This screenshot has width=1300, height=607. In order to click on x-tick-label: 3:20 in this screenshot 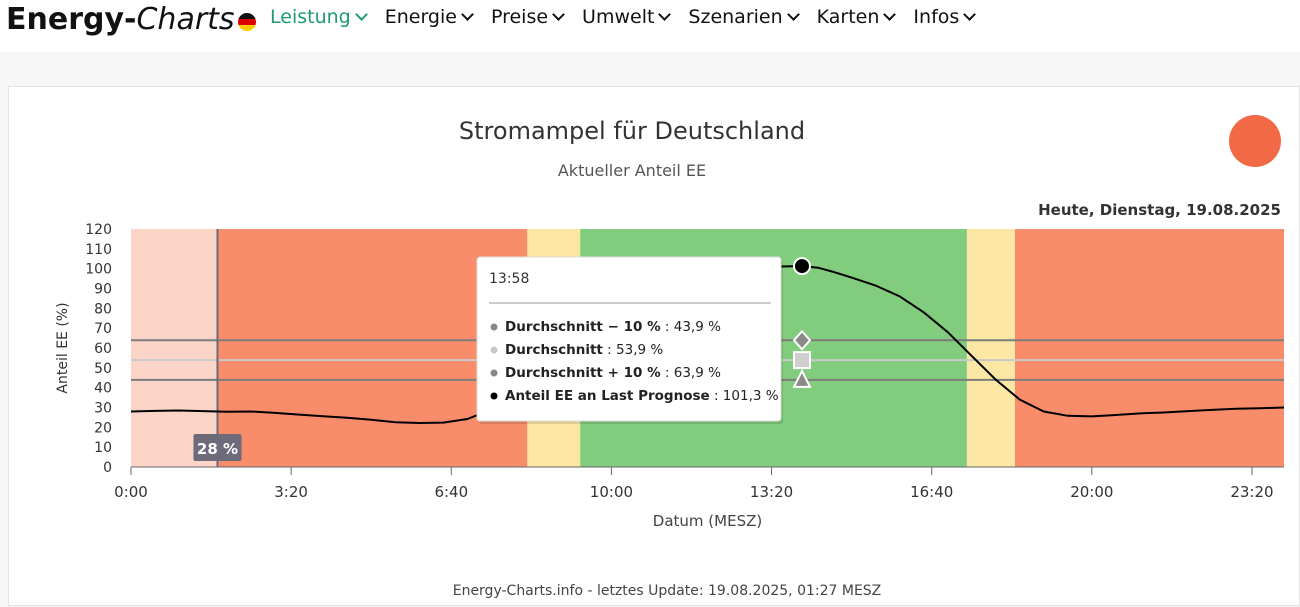, I will do `click(291, 492)`.